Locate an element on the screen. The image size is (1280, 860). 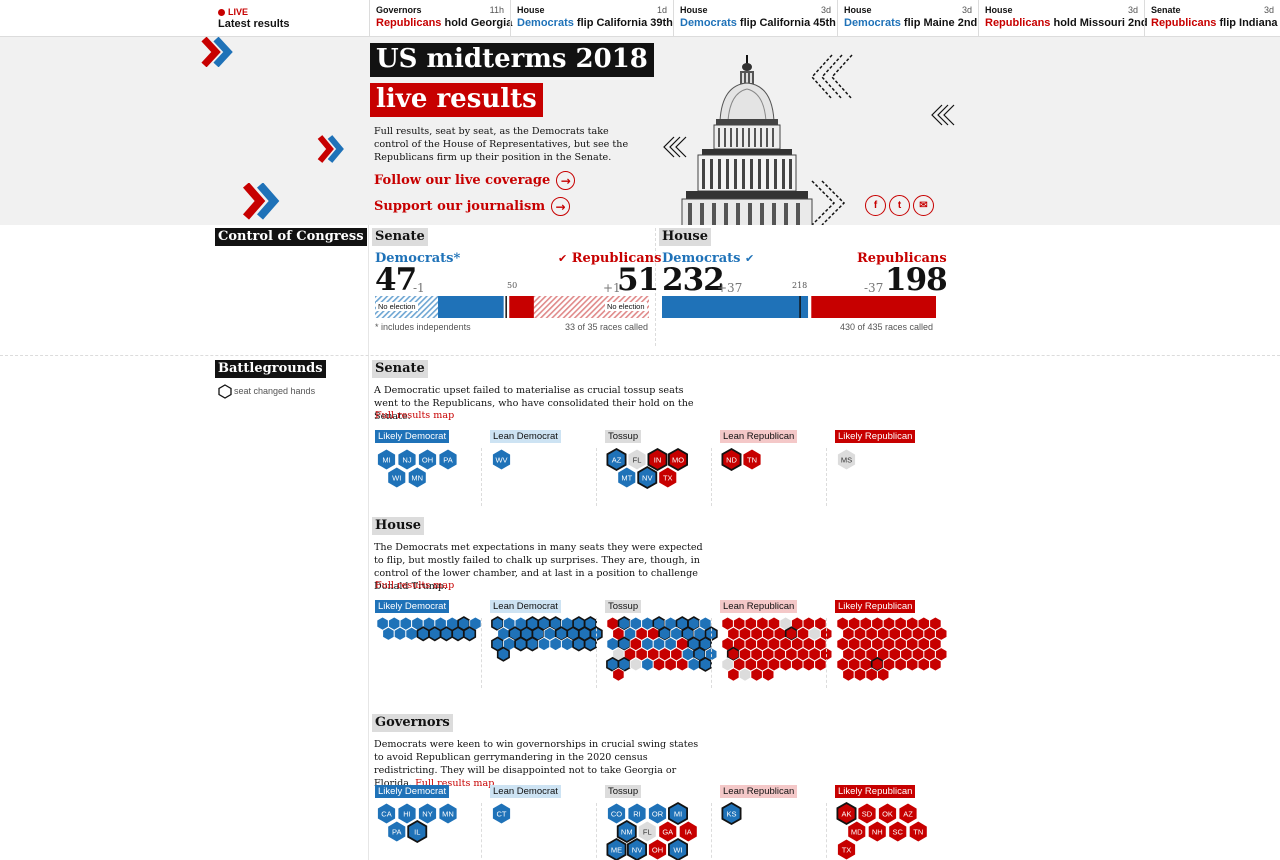
live-coverage-link: Follow our live coverage → is located at coordinates (475, 180).